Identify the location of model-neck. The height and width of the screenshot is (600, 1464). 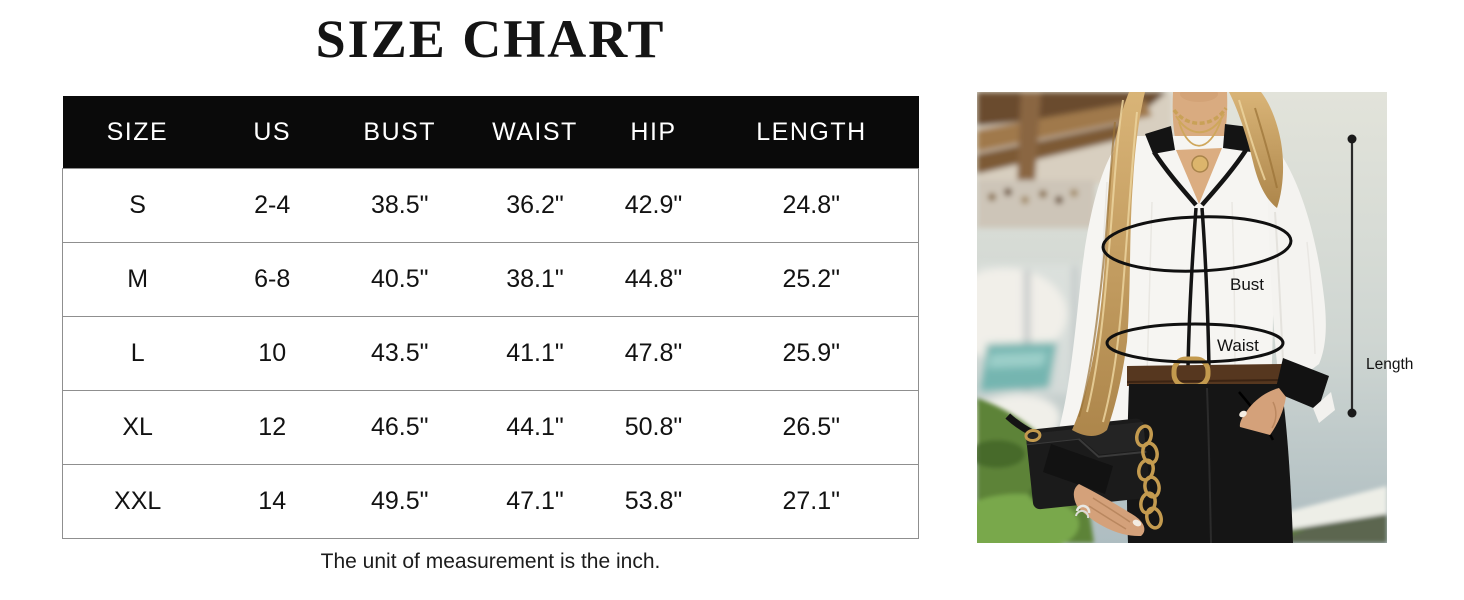
(1200, 120).